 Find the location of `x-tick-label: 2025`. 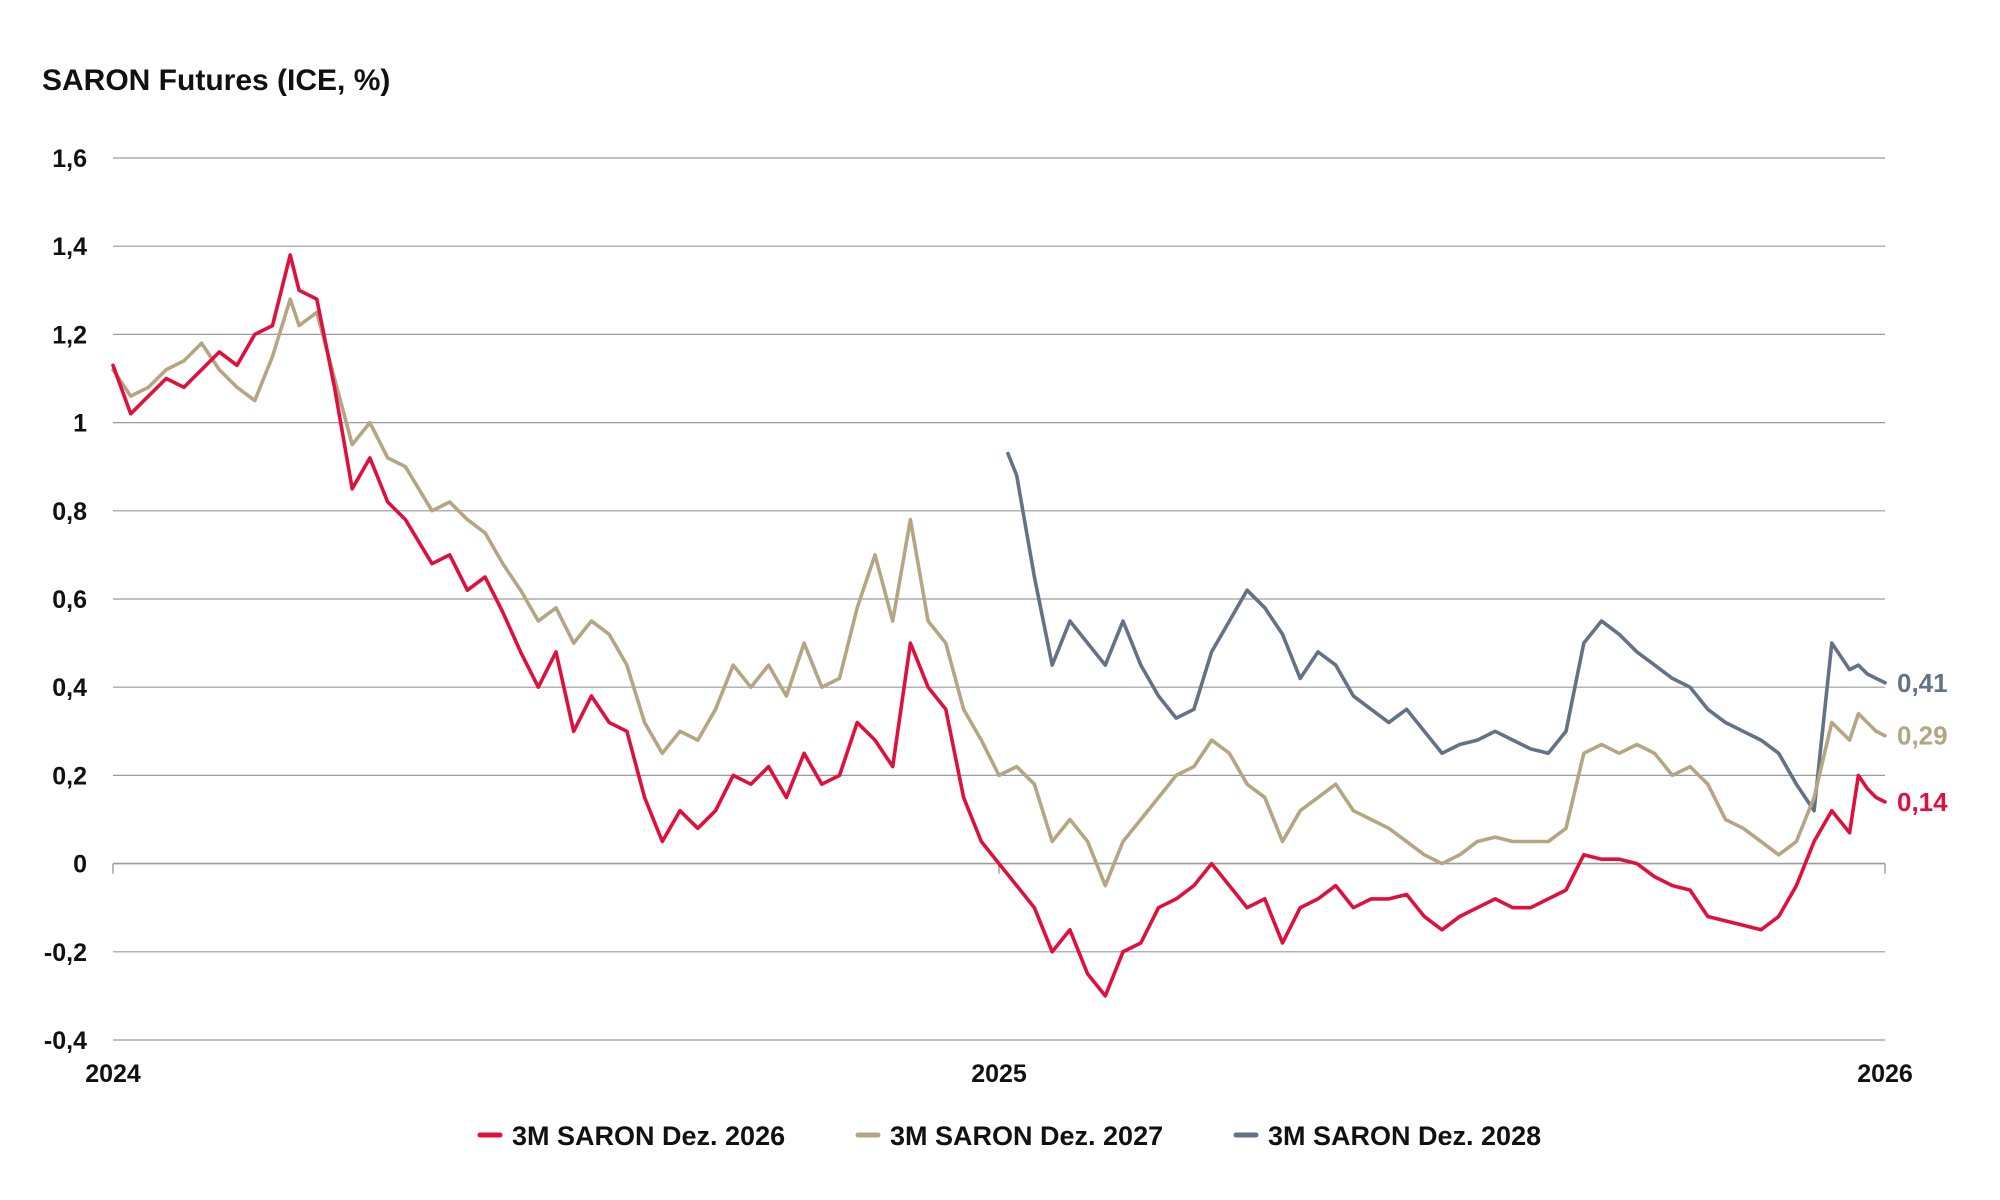

x-tick-label: 2025 is located at coordinates (999, 1074).